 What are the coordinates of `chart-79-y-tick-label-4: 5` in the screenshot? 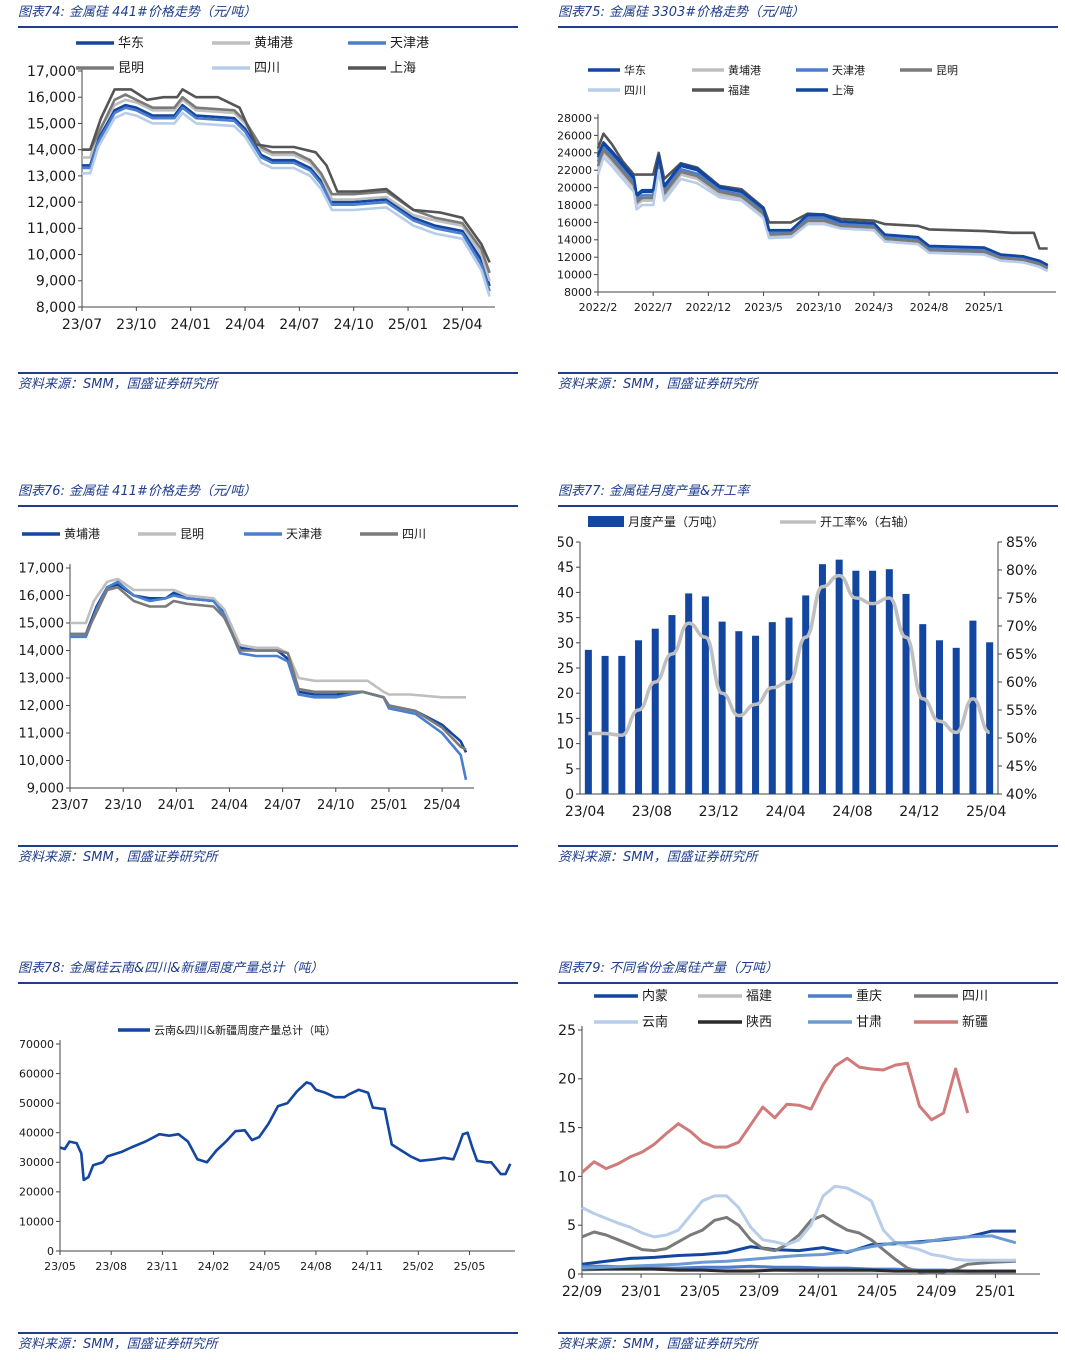 It's located at (571, 1226).